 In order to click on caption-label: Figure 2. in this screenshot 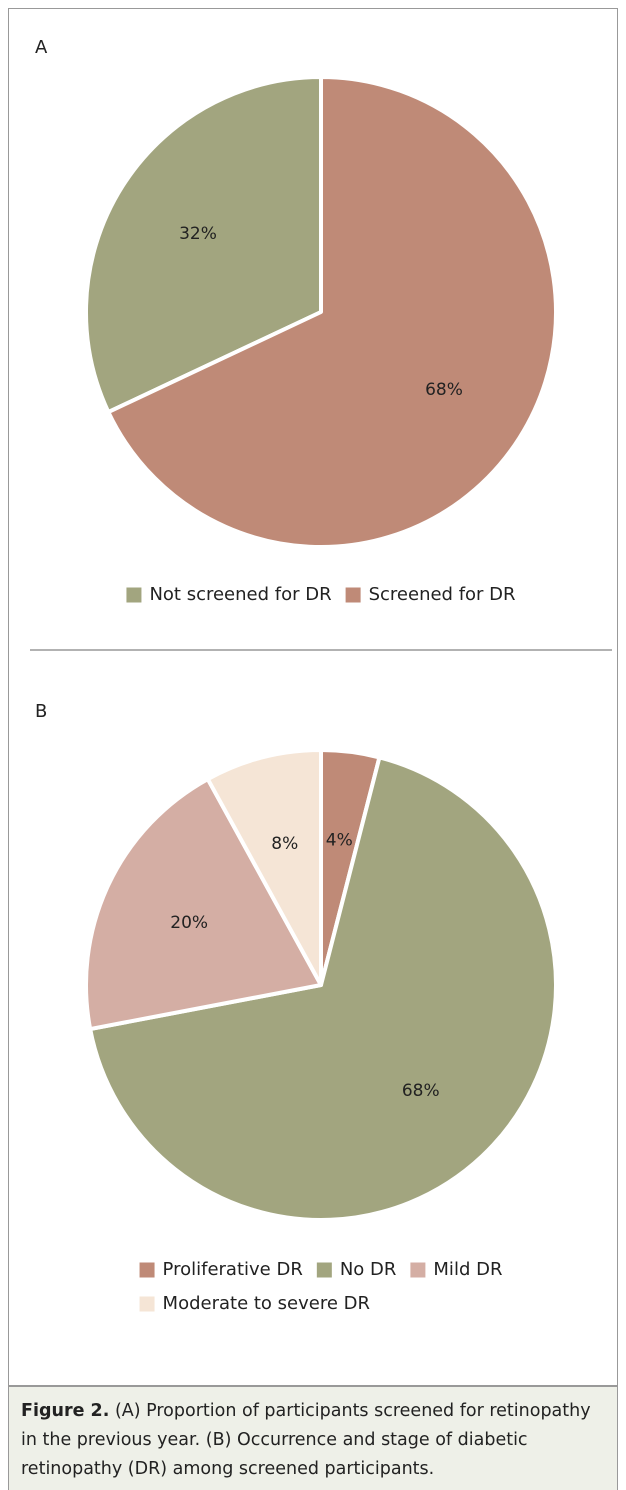, I will do `click(65, 1411)`.